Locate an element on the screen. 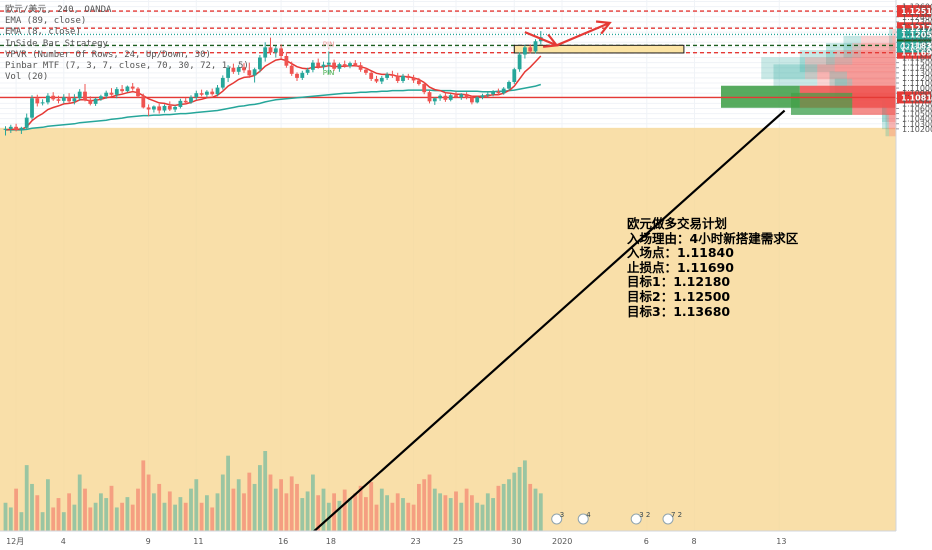 The width and height of the screenshot is (932, 550). symbol-line: 欧元/美元, 240, OANDA is located at coordinates (58, 10).